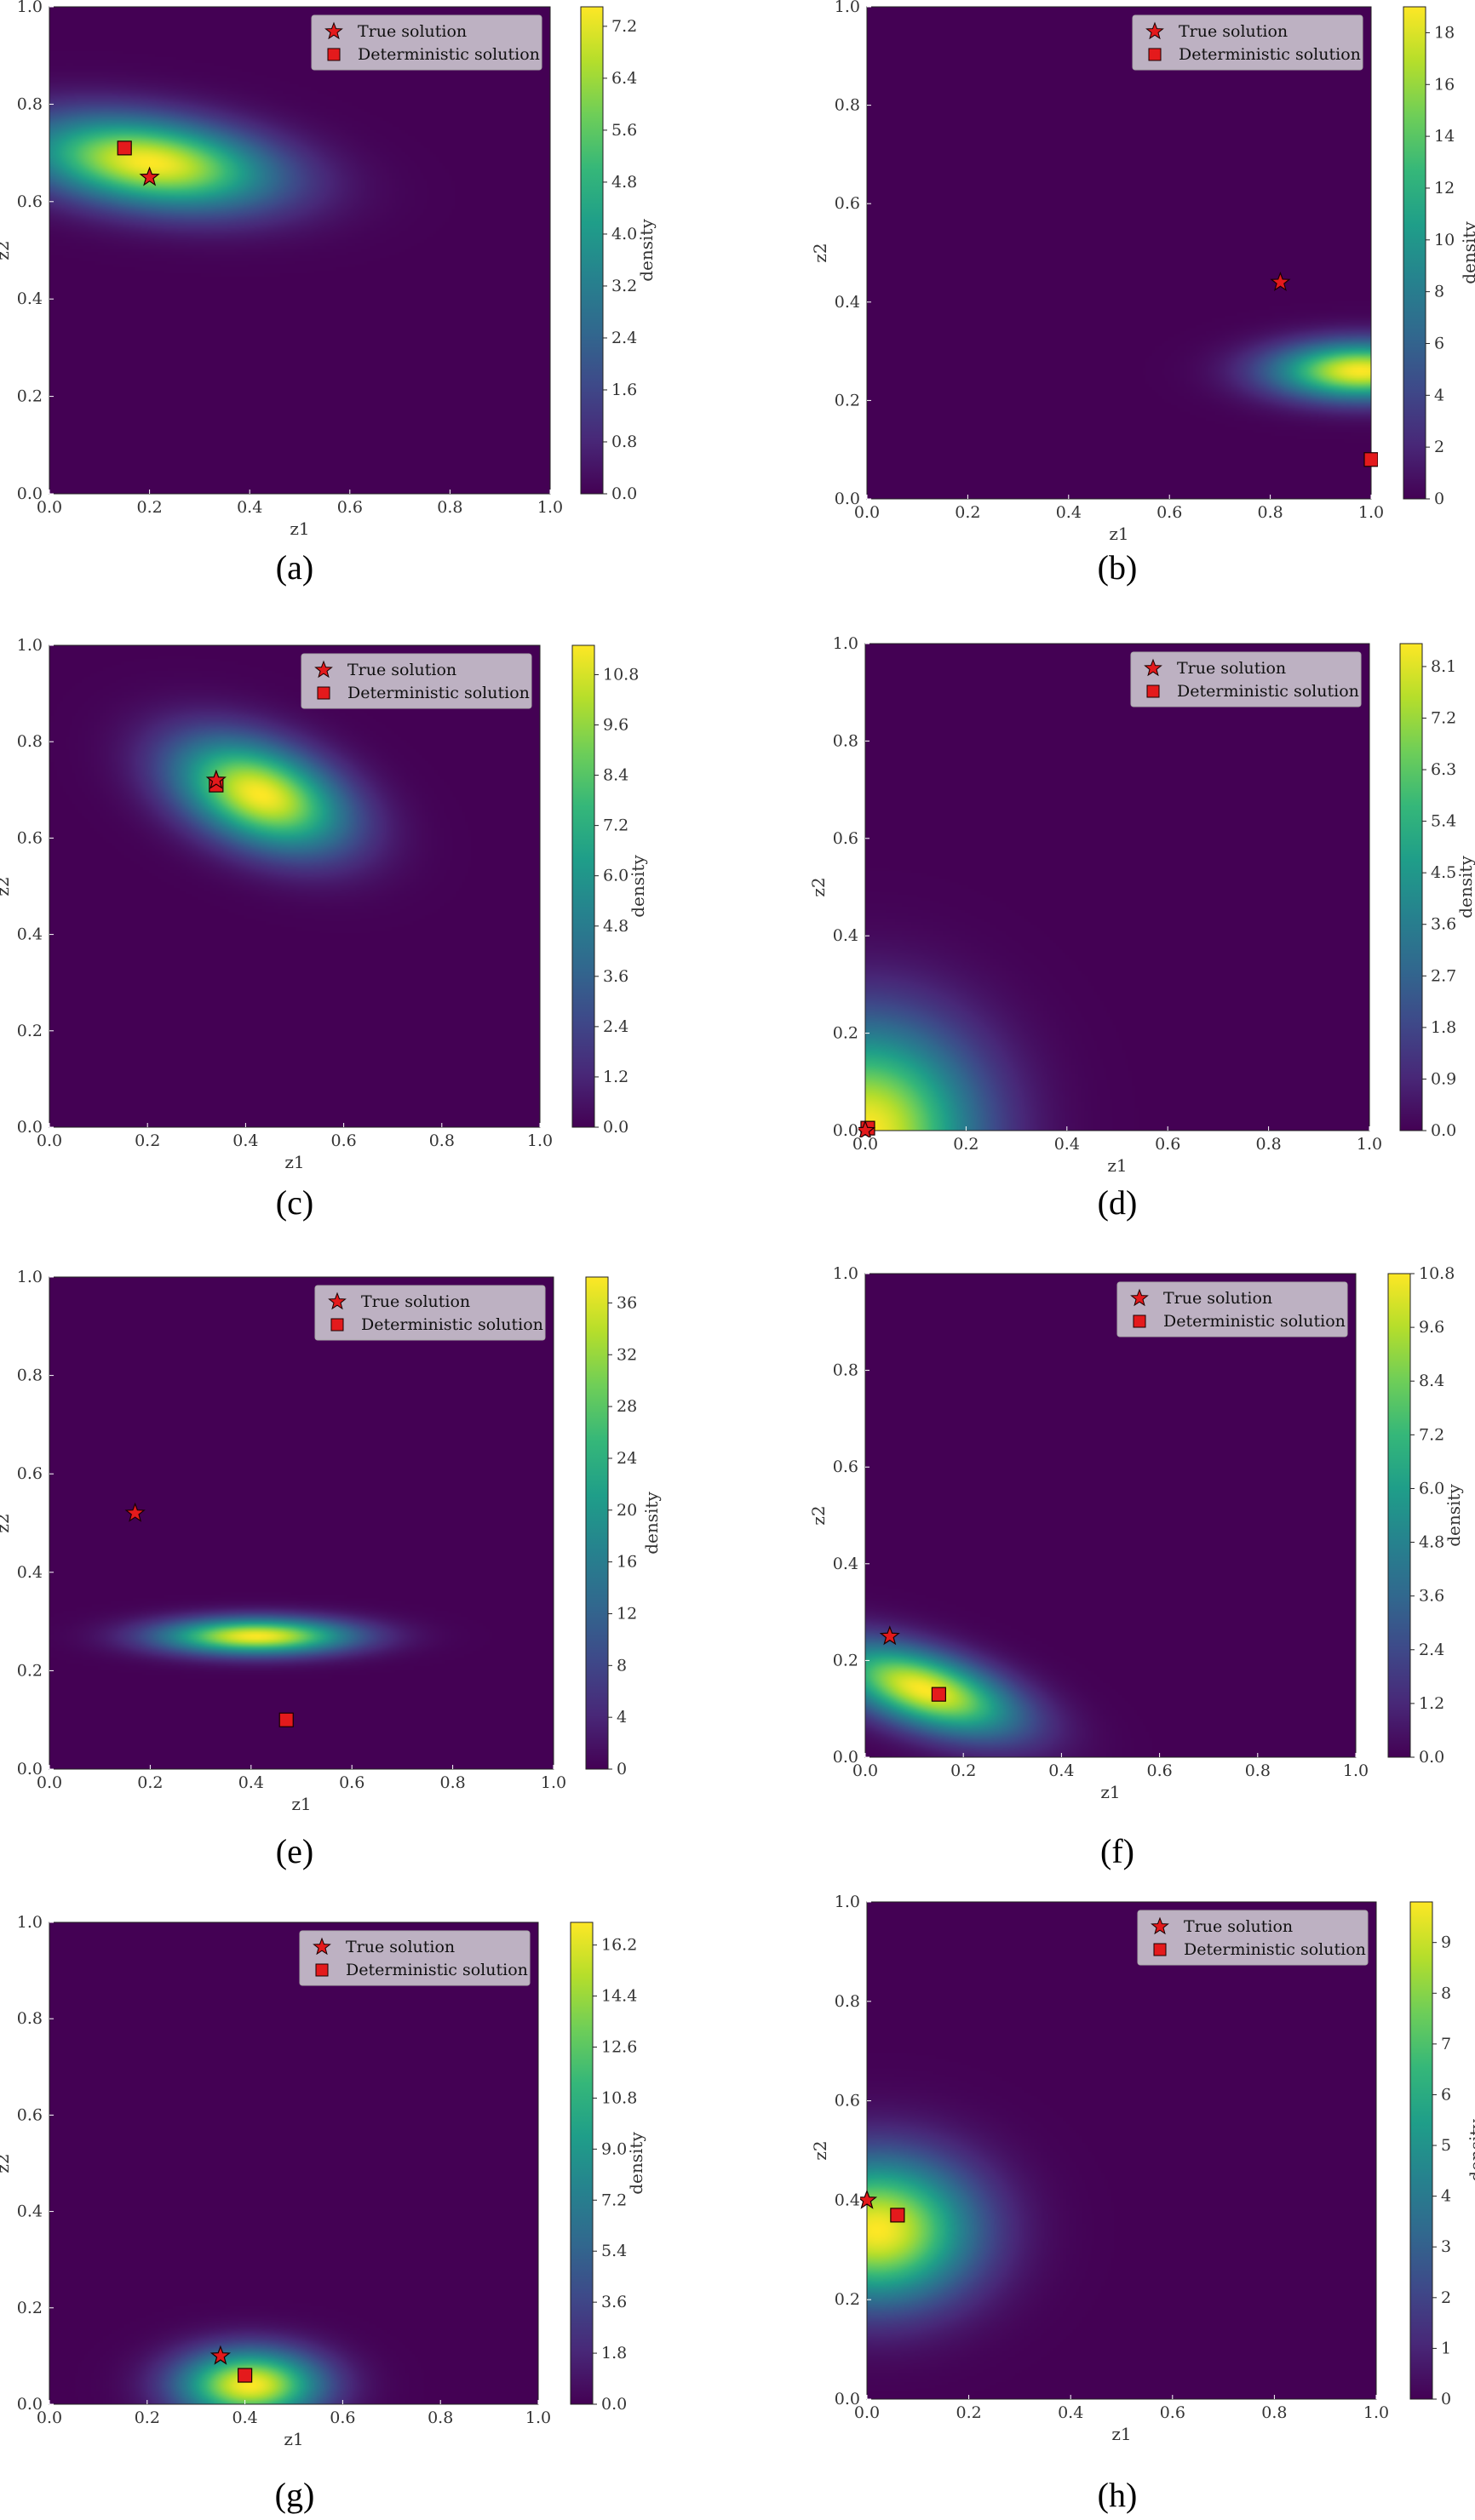 Image resolution: width=1475 pixels, height=2520 pixels. I want to click on colorbar-tick-label: 3.6, so click(1431, 1596).